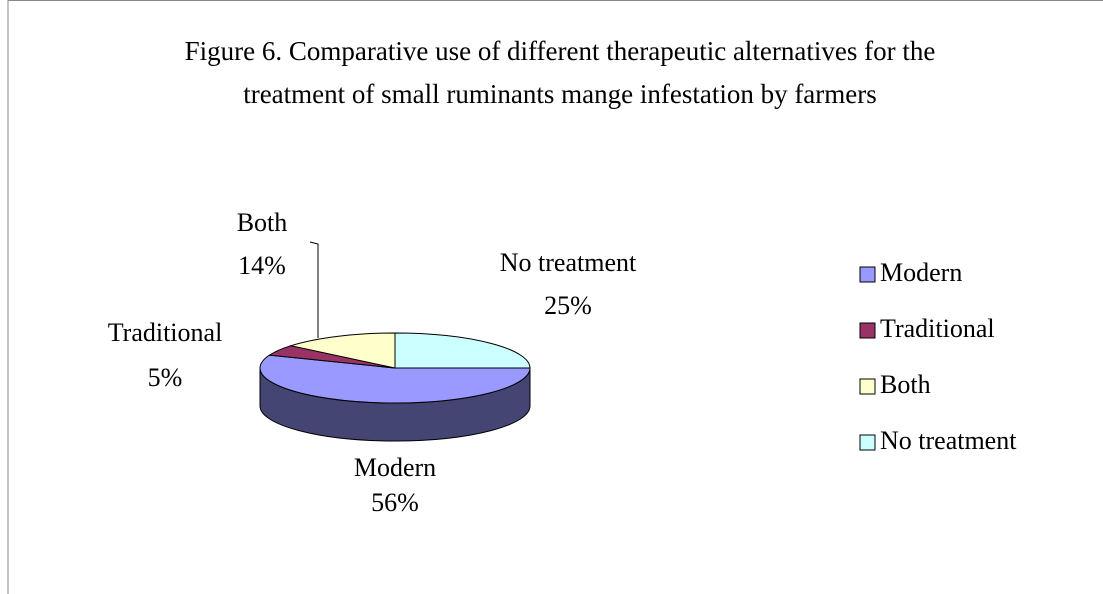 The height and width of the screenshot is (594, 1103). What do you see at coordinates (262, 265) in the screenshot?
I see `data-label-value: 14%` at bounding box center [262, 265].